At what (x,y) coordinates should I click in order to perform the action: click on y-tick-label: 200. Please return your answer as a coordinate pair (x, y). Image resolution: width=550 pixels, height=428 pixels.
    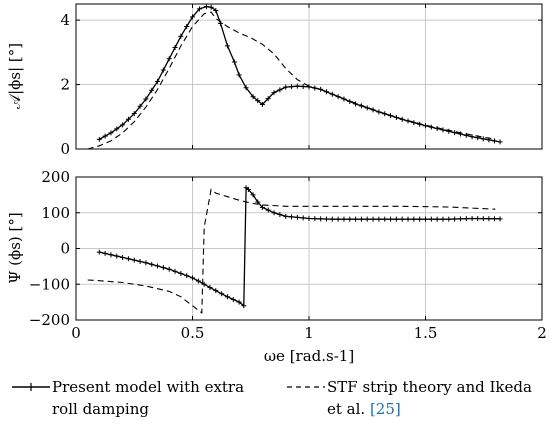
    Looking at the image, I should click on (55, 177).